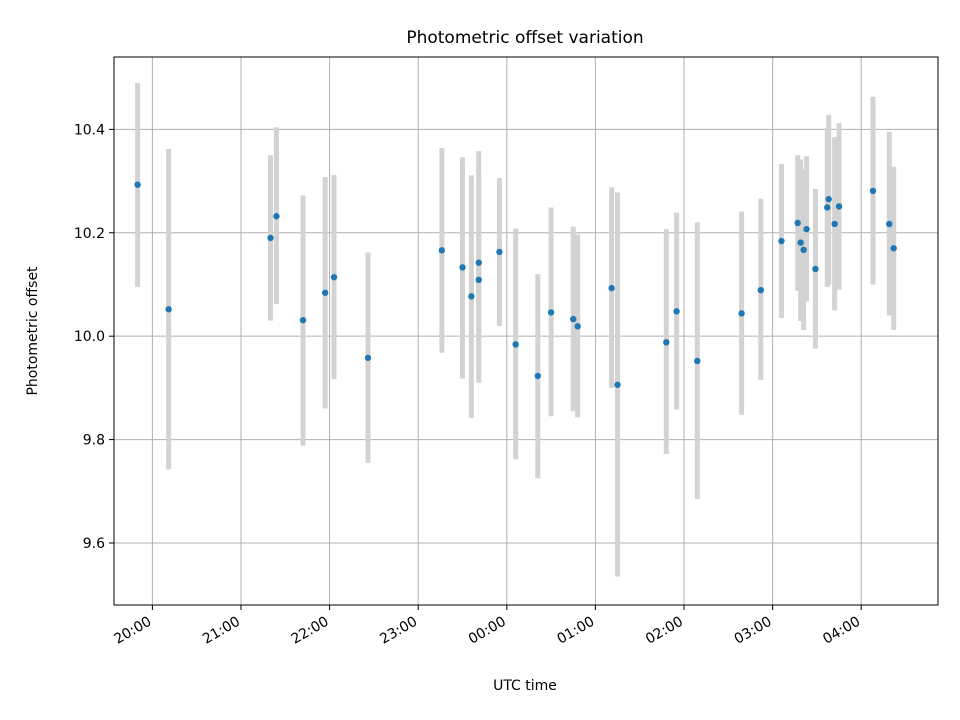 This screenshot has height=720, width=960. I want to click on y-tick-label: 9.6, so click(94, 544).